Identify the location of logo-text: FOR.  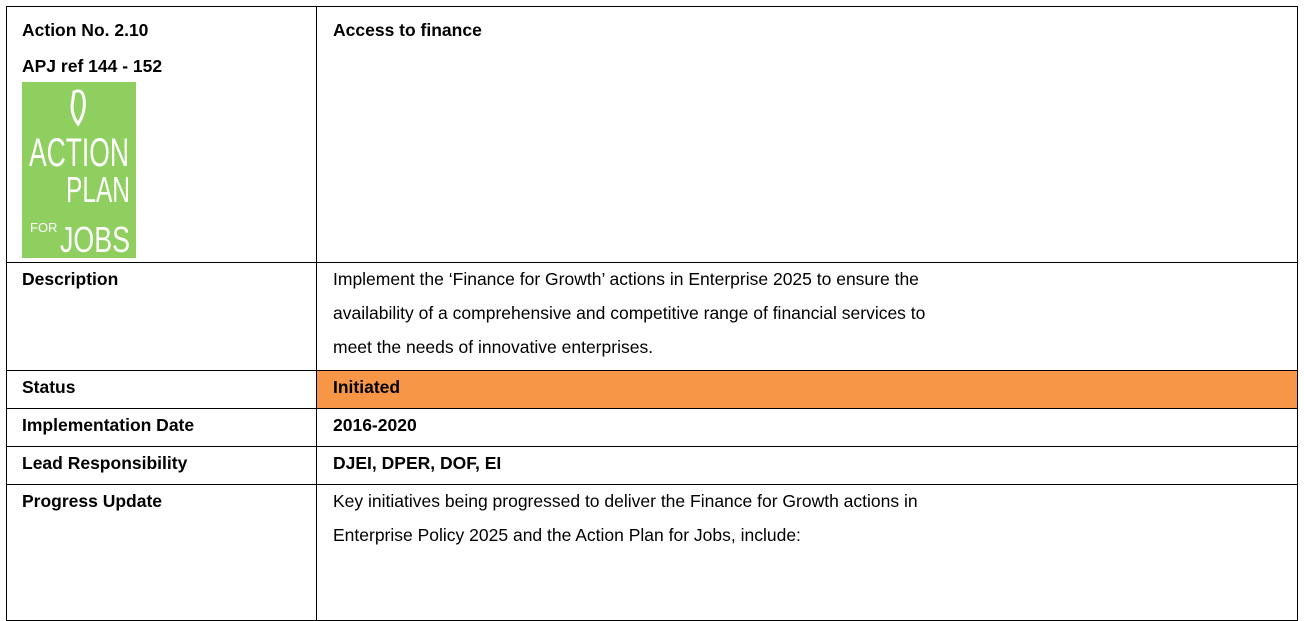
(43, 227).